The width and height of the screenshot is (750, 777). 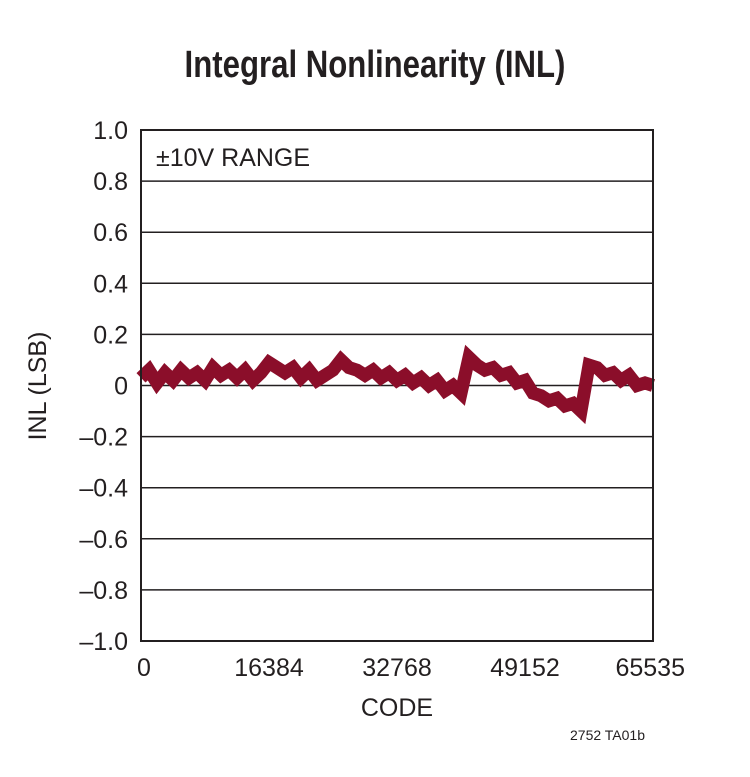 What do you see at coordinates (110, 131) in the screenshot?
I see `y-tick-label: 1.0` at bounding box center [110, 131].